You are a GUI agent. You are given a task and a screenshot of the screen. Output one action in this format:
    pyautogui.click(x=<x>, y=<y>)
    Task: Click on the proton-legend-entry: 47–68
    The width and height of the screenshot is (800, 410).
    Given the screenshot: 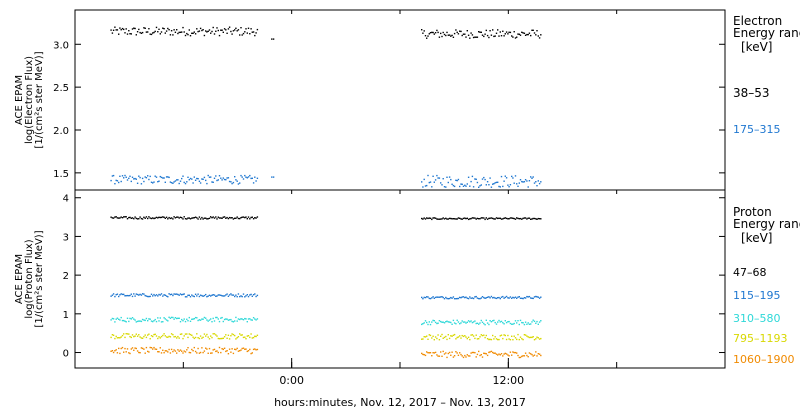 What is the action you would take?
    pyautogui.click(x=750, y=272)
    